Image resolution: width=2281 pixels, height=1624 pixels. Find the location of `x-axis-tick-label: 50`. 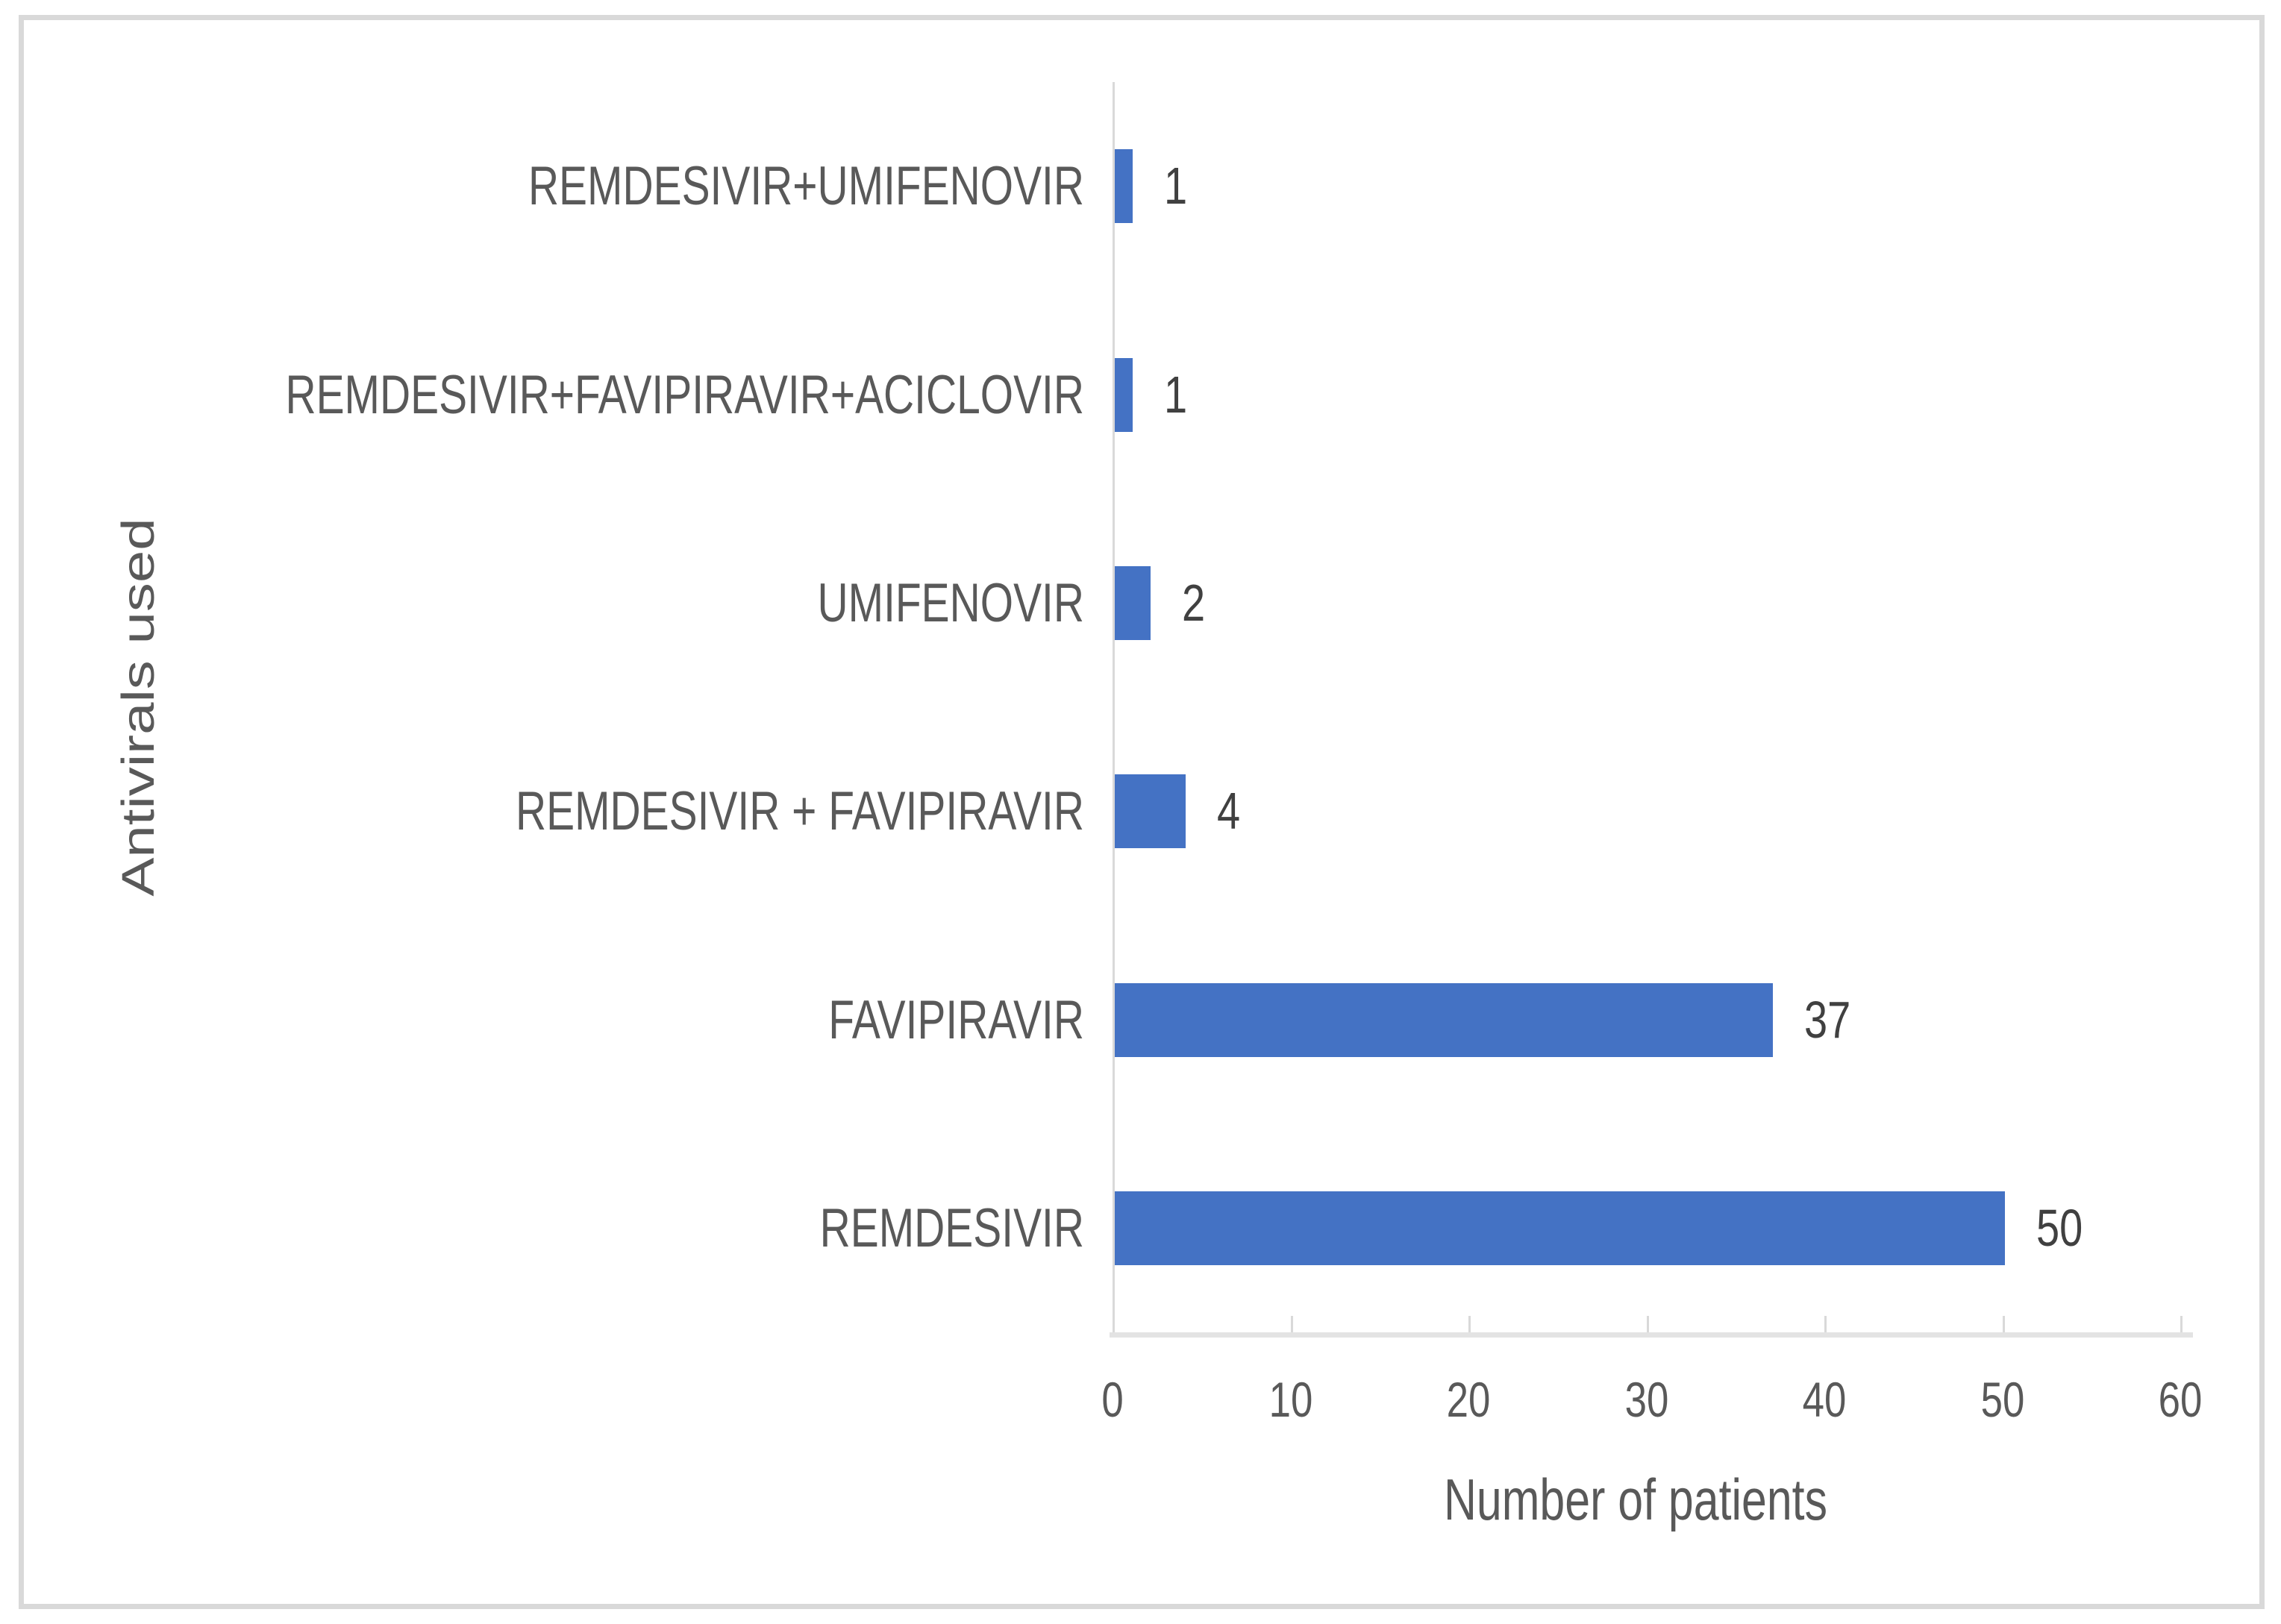

x-axis-tick-label: 50 is located at coordinates (2002, 1399).